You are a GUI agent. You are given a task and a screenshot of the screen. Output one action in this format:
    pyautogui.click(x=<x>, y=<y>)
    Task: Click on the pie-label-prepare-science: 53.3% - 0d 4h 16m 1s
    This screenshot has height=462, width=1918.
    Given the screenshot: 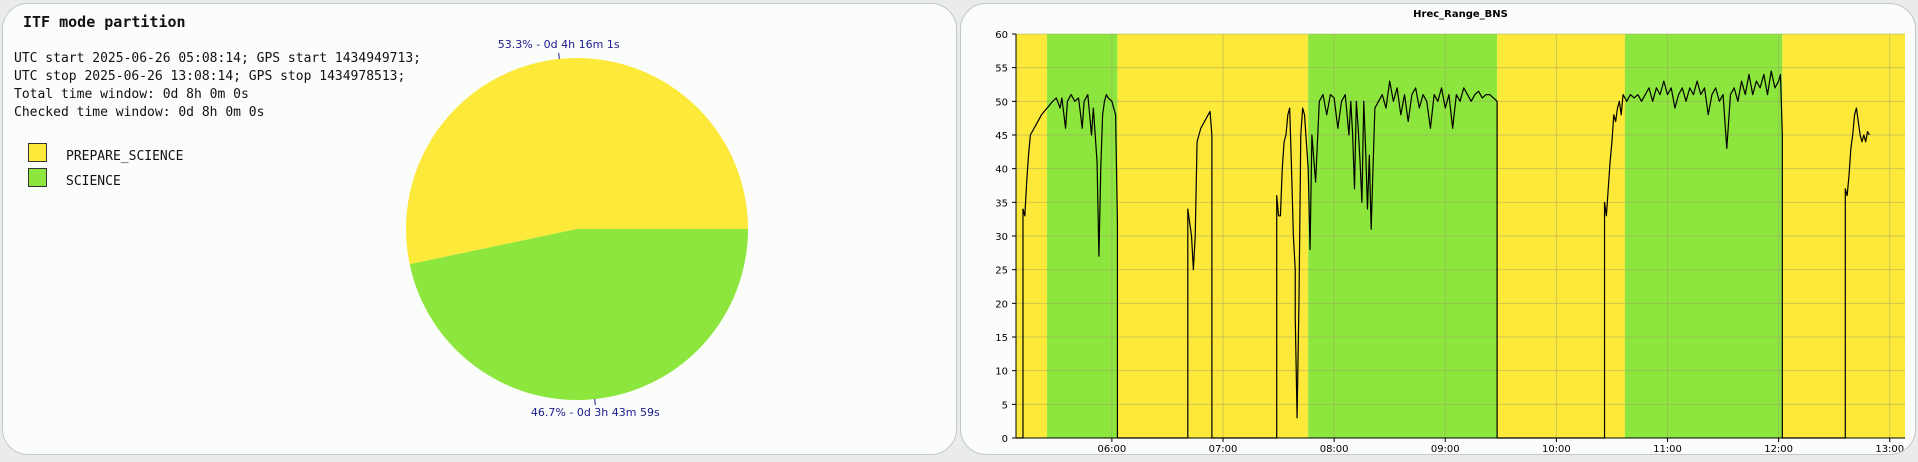 What is the action you would take?
    pyautogui.click(x=558, y=44)
    